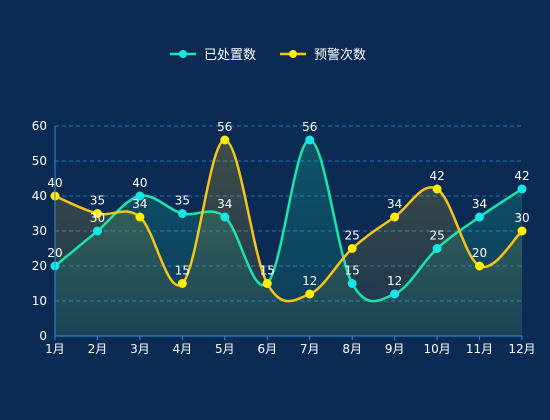 Image resolution: width=550 pixels, height=420 pixels. I want to click on x-tick-label-10: 10月, so click(436, 349).